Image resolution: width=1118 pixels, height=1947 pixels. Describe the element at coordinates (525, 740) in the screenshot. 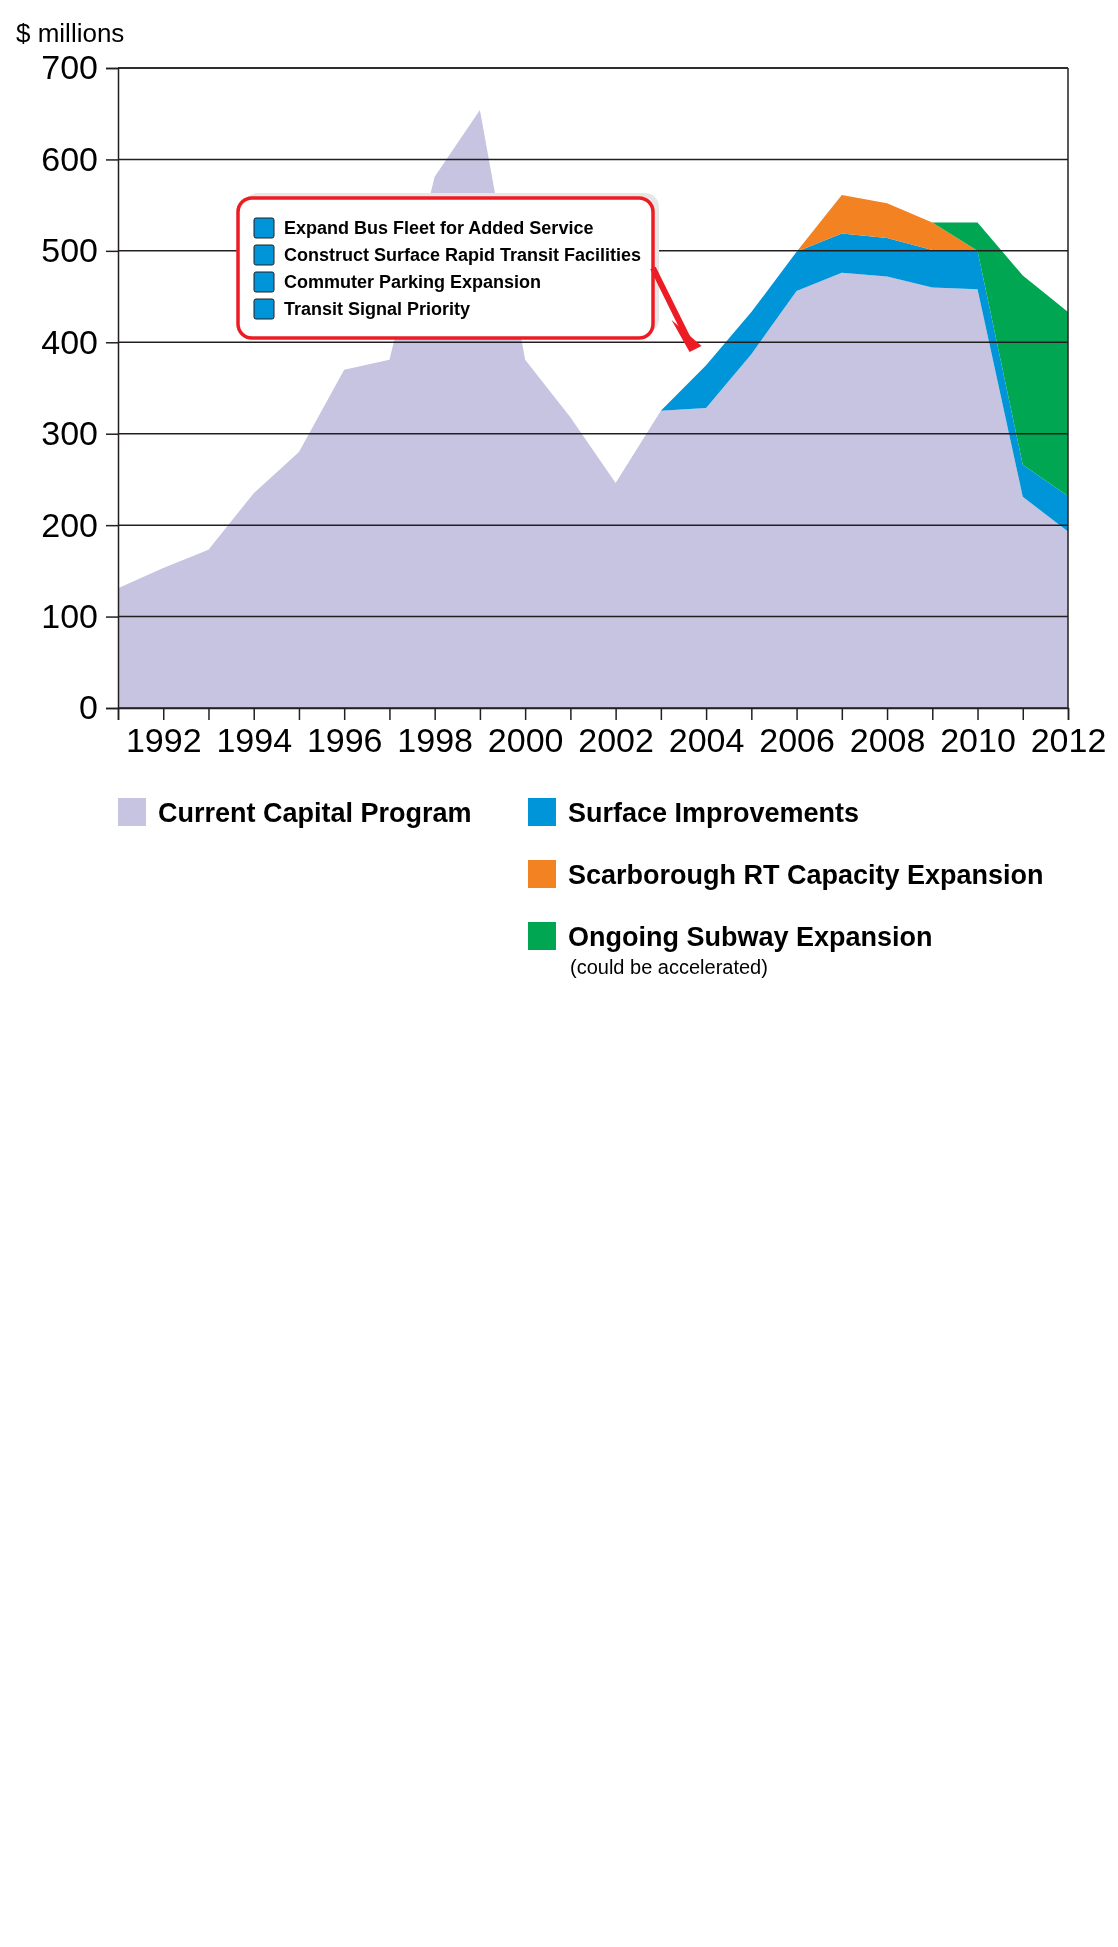

I see `x-tick-label: 2000` at that location.